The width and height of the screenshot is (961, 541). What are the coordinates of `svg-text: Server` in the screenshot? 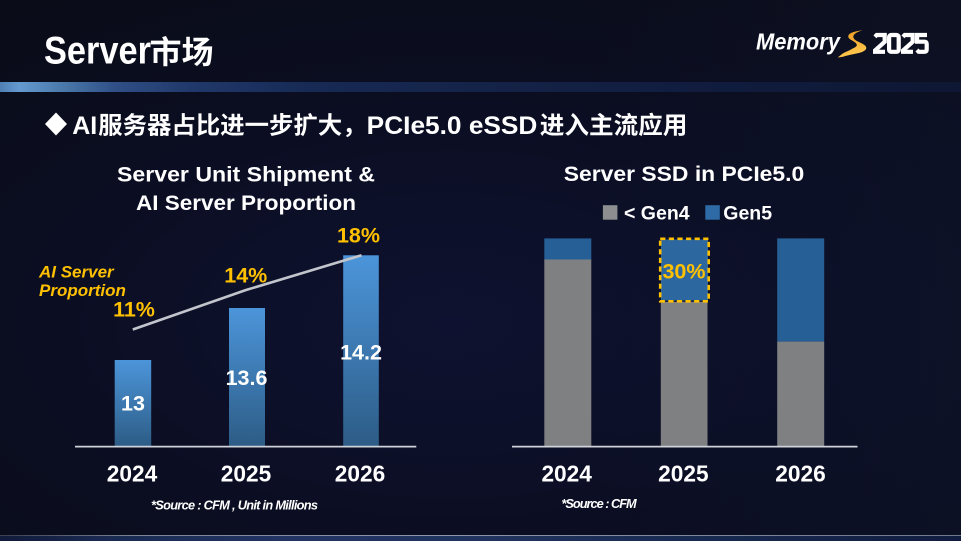 It's located at (97, 51).